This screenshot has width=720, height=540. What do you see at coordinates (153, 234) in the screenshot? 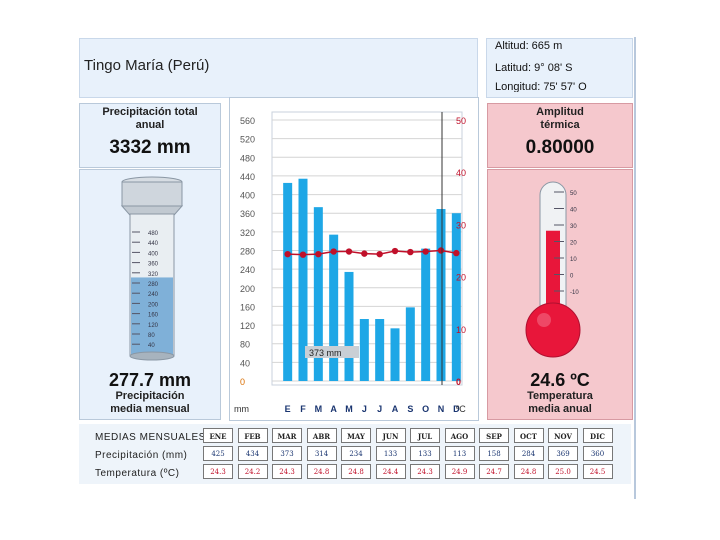
I see `gauge-scale-label: 480` at bounding box center [153, 234].